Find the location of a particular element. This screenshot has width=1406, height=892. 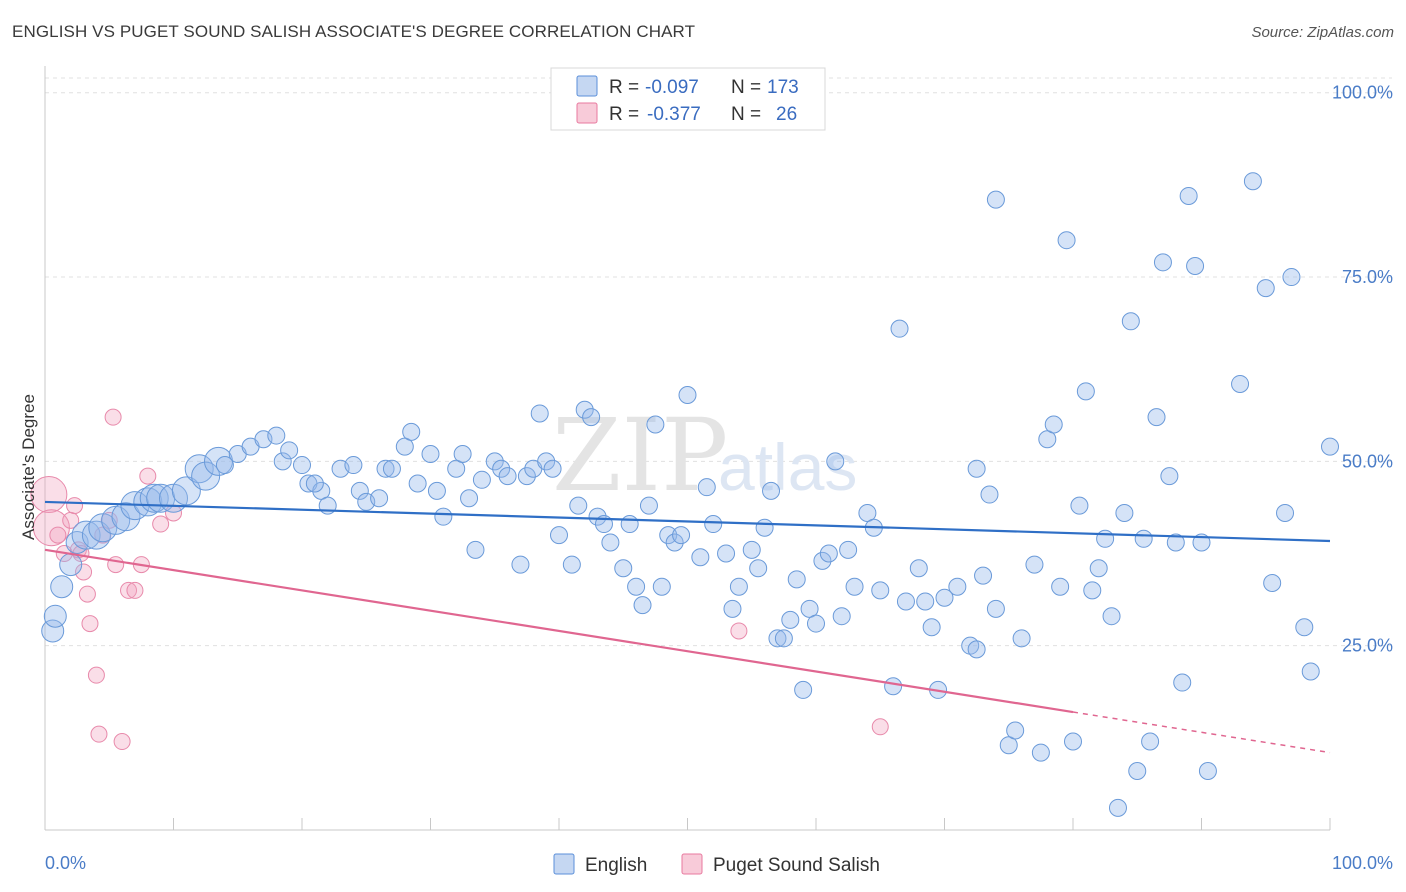

y-axis-label: Associate's Degree is located at coordinates (28, 467).